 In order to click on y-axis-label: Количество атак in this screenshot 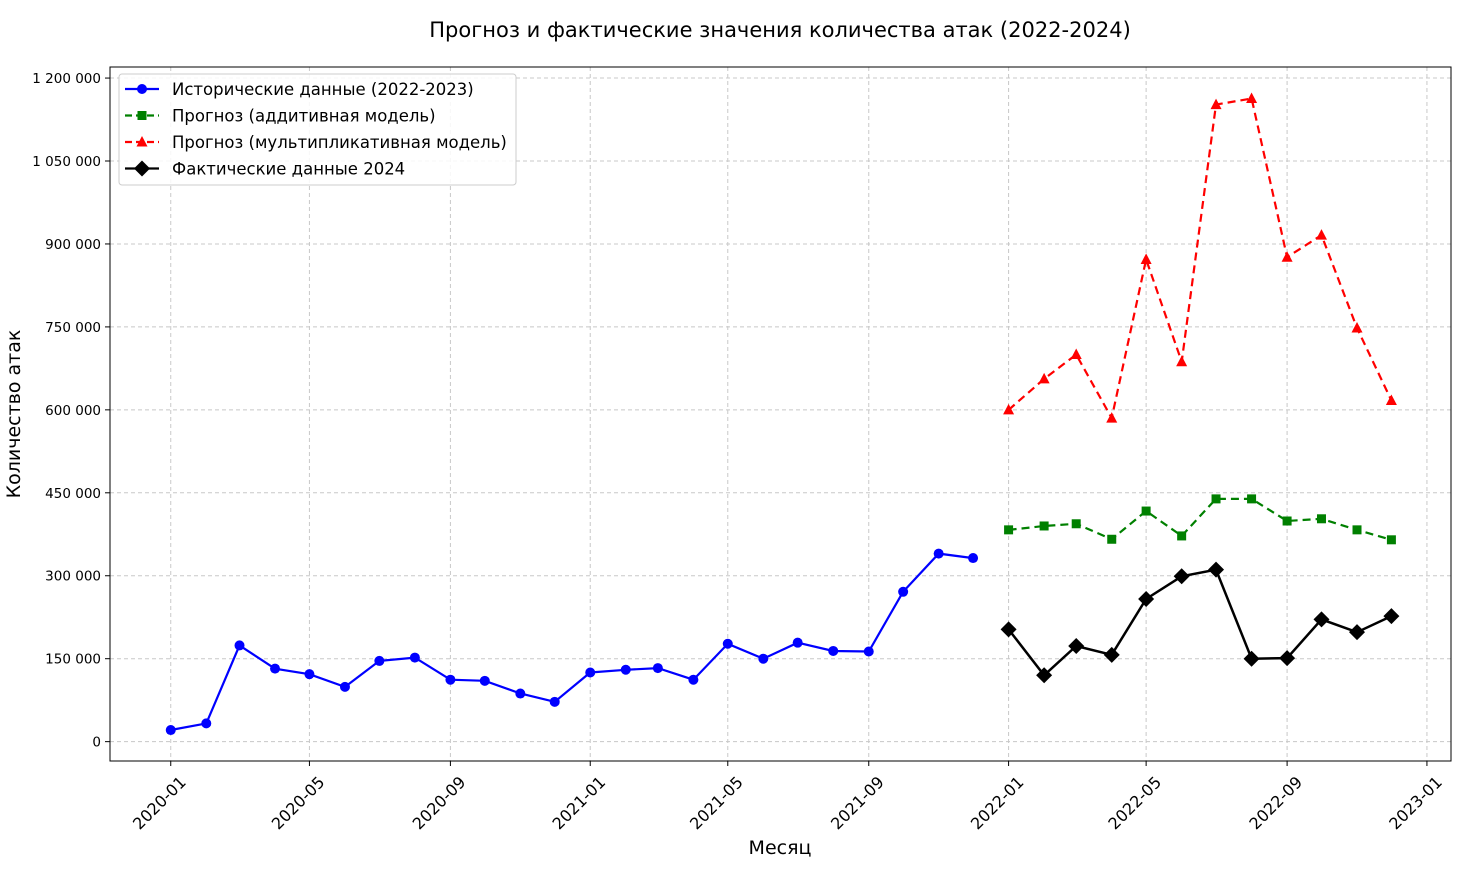, I will do `click(14, 414)`.